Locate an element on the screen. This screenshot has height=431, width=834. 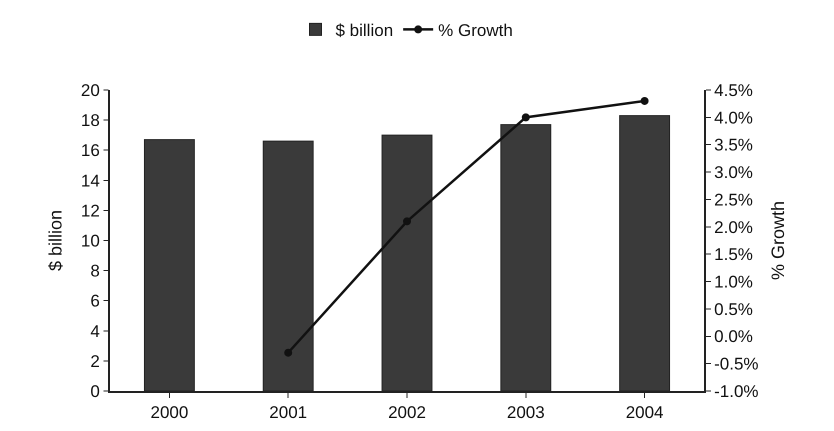
y2-tick-label: 4.5% is located at coordinates (733, 90).